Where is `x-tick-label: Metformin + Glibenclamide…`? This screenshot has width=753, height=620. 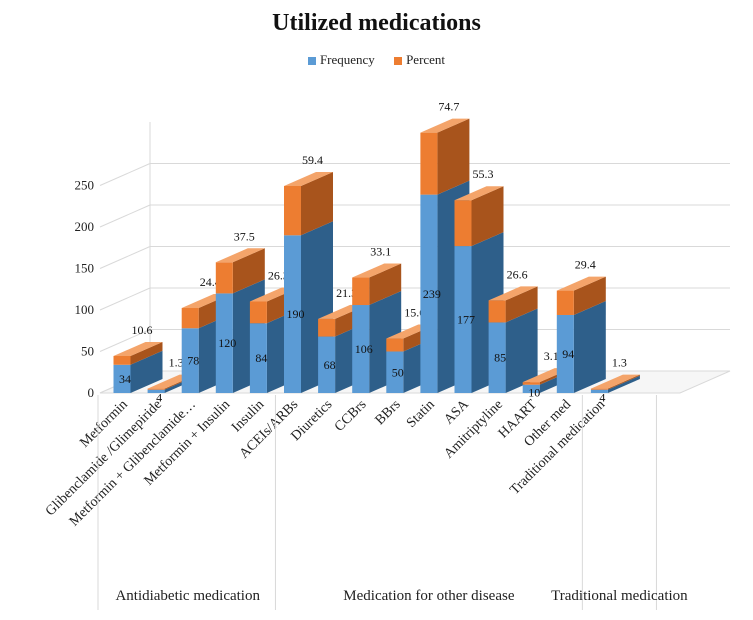 x-tick-label: Metformin + Glibenclamide… is located at coordinates (133, 463).